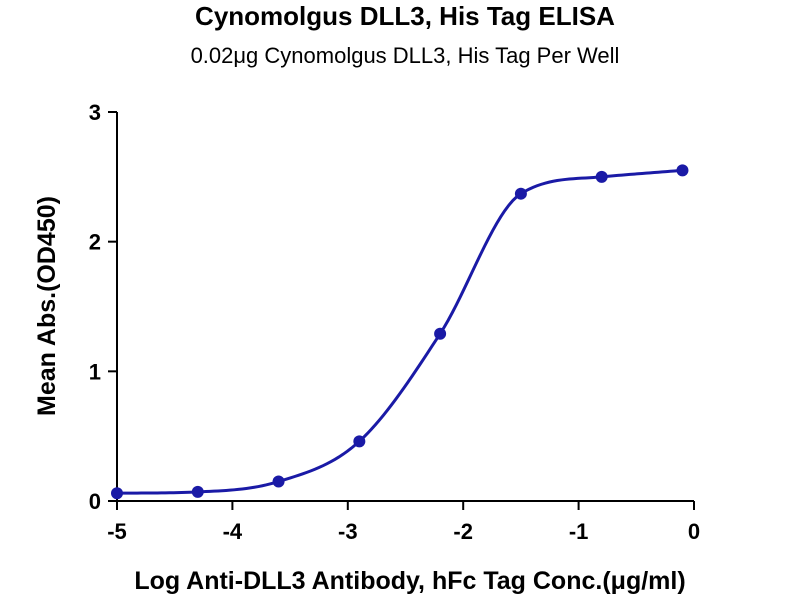  Describe the element at coordinates (694, 531) in the screenshot. I see `x-tick-label: 0` at that location.